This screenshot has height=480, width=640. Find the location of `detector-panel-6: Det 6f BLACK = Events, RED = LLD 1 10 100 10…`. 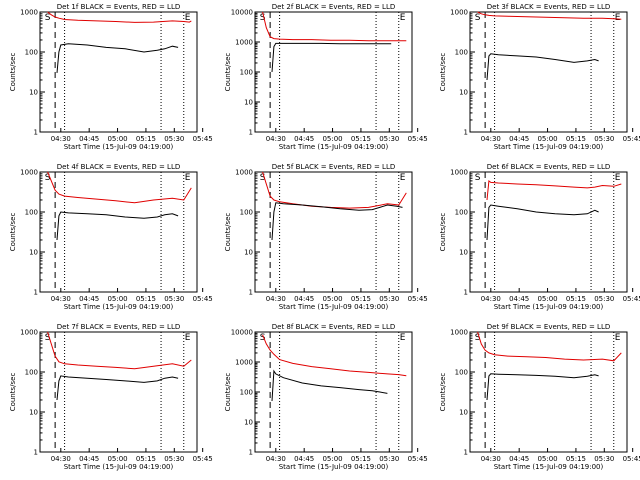

detector-panel-6: Det 6f BLACK = Events, RED = LLD 1 10 100 10… is located at coordinates (539, 237).